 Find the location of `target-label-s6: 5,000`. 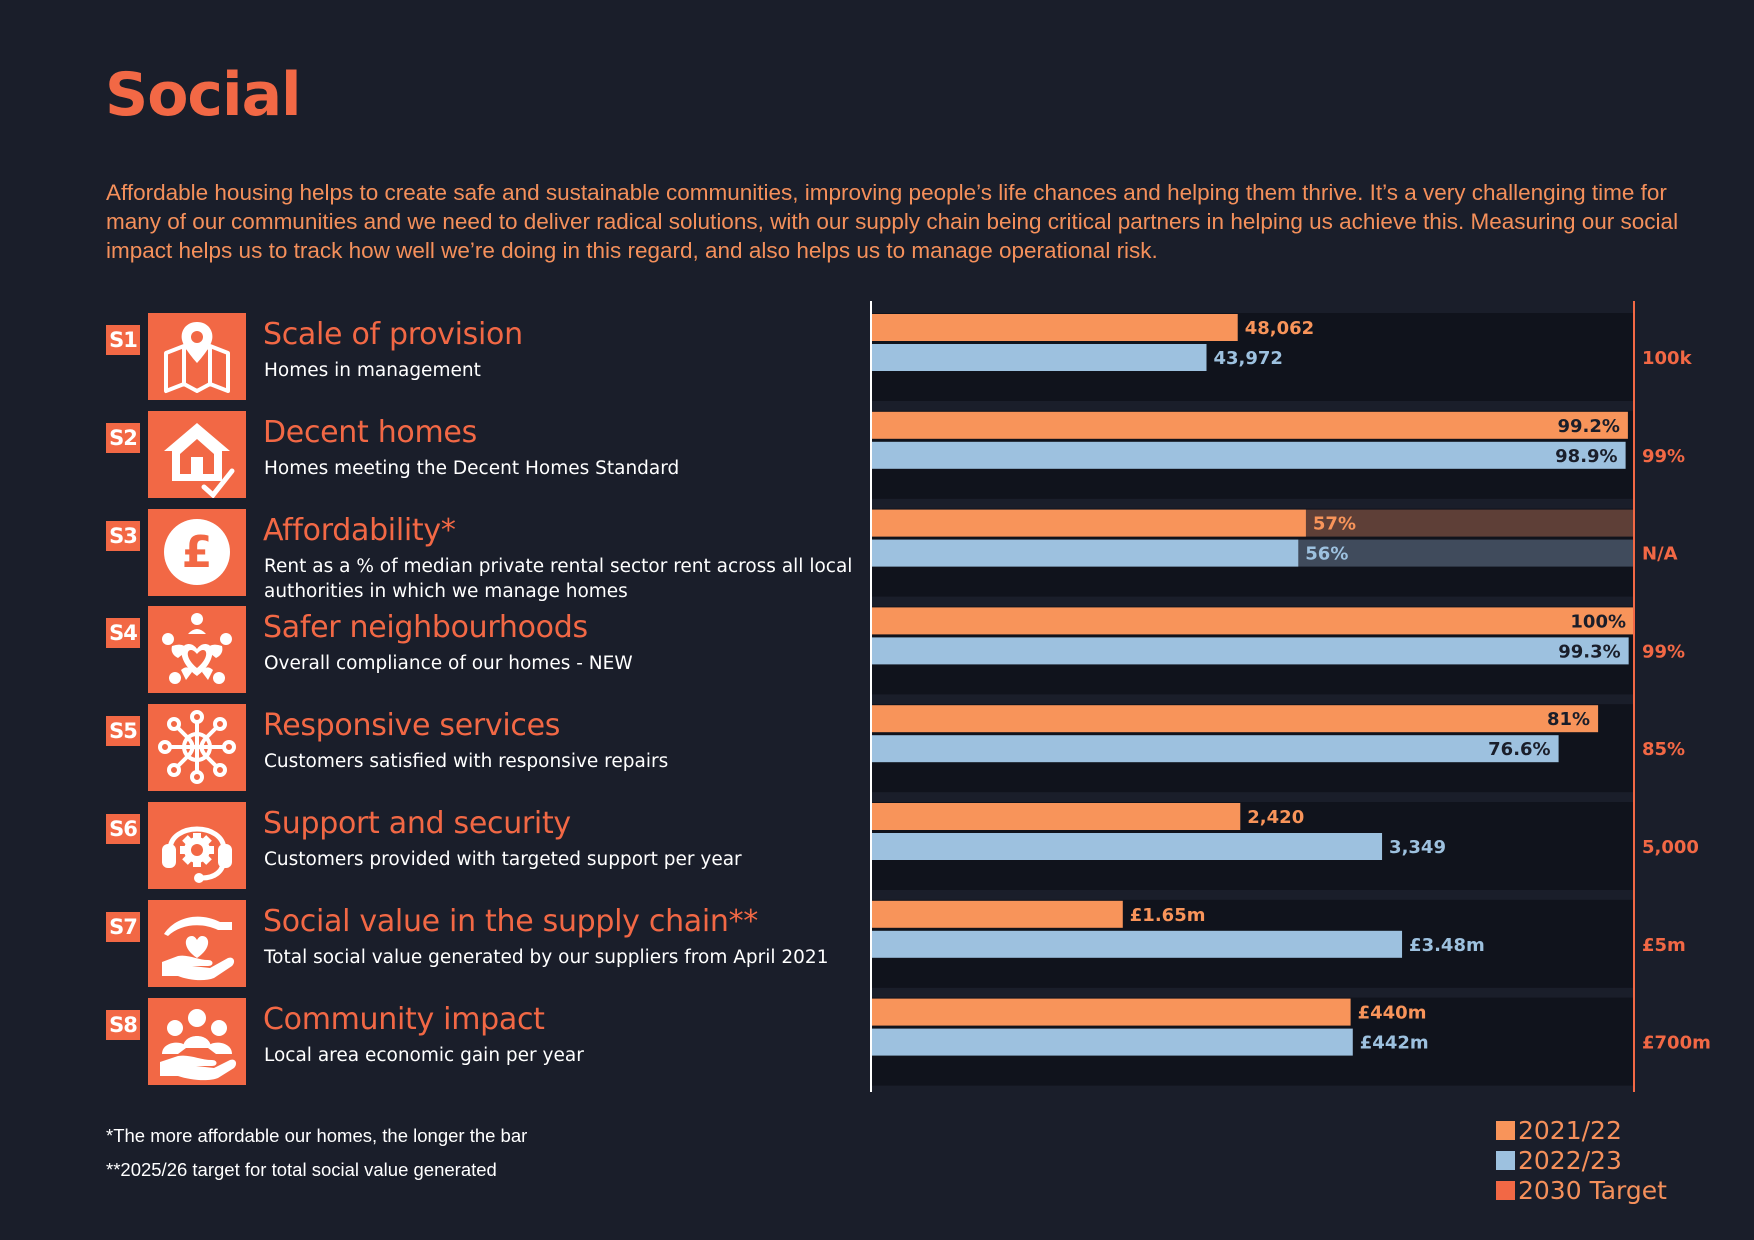

target-label-s6: 5,000 is located at coordinates (1670, 847).